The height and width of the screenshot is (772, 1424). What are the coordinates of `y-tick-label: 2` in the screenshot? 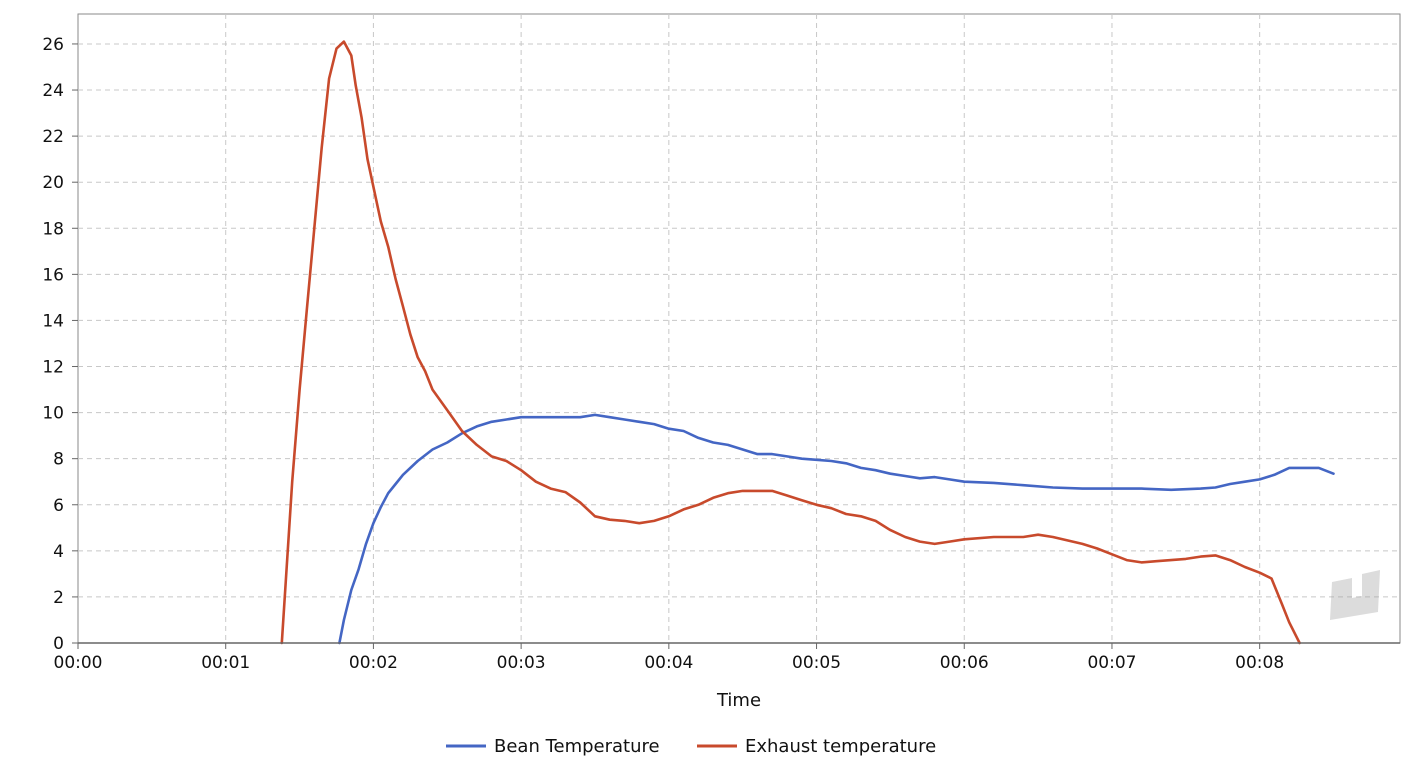 It's located at (58, 598).